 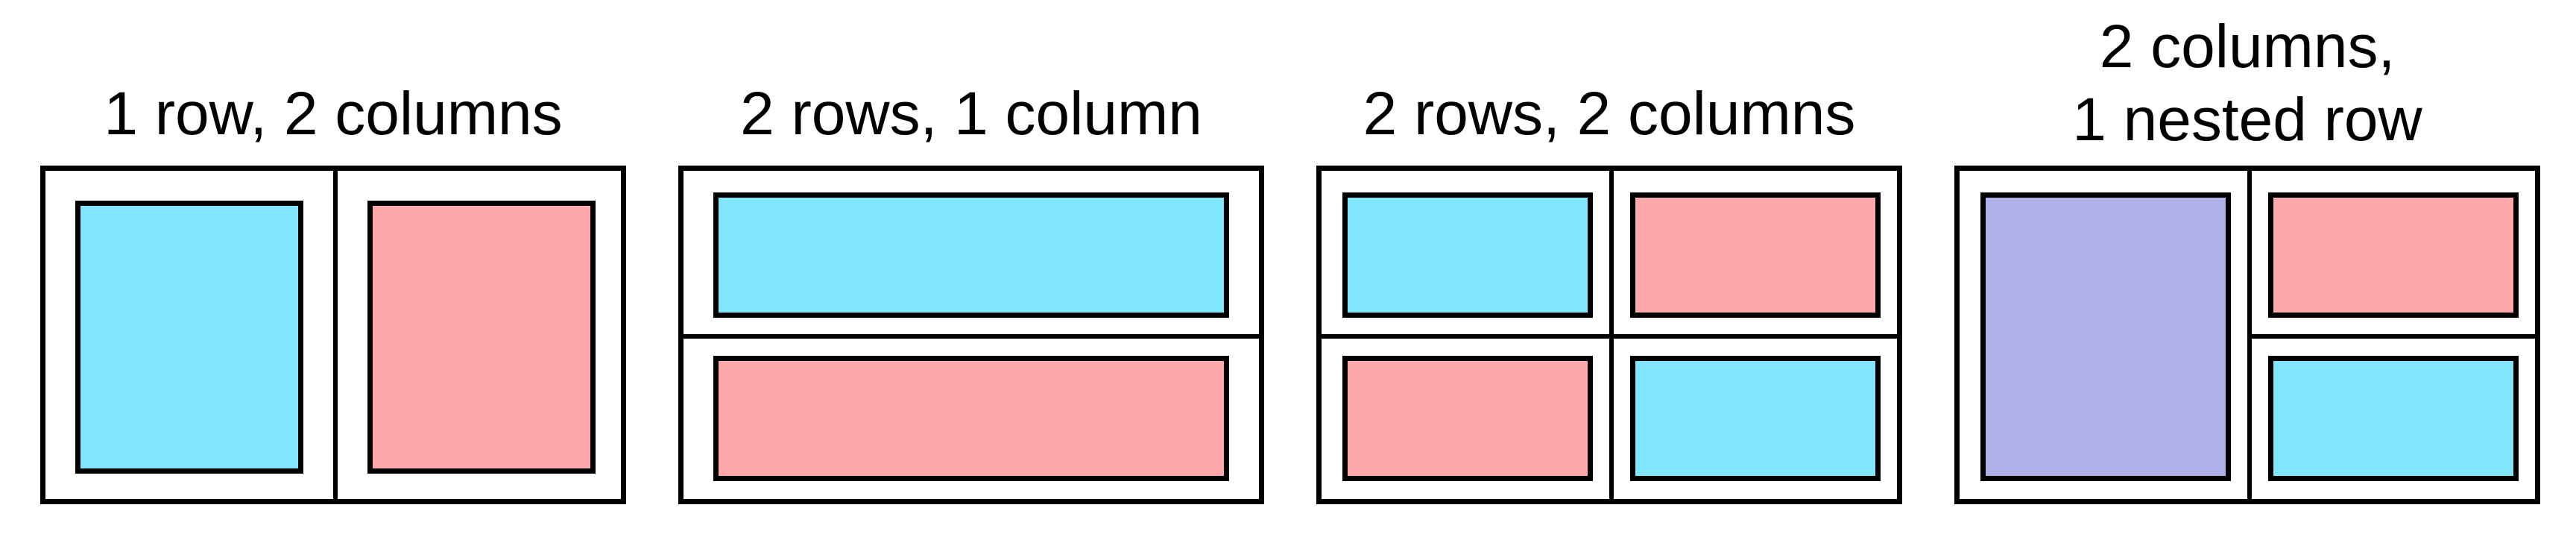 I want to click on panel-label: 2 rows, 2 columns, so click(x=1610, y=114).